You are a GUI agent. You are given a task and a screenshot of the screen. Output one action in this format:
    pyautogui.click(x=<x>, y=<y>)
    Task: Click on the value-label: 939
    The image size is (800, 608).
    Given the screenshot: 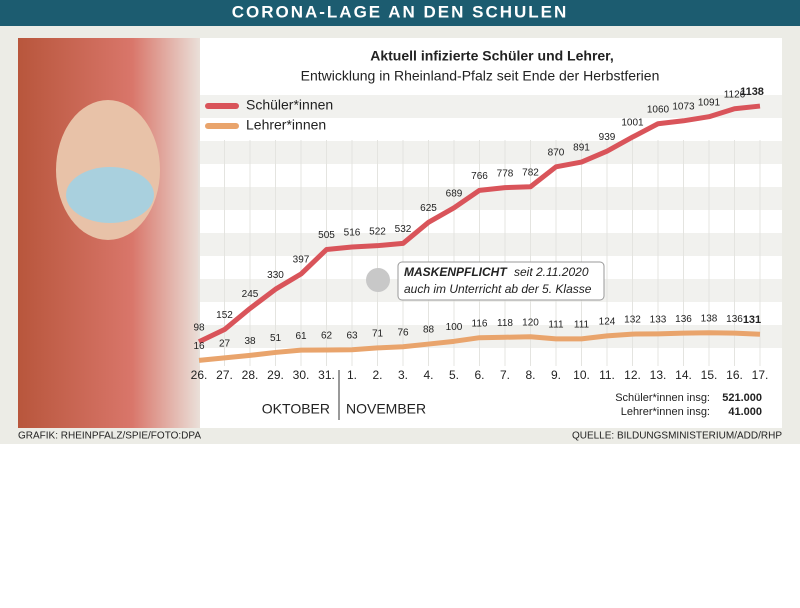 What is the action you would take?
    pyautogui.click(x=607, y=137)
    